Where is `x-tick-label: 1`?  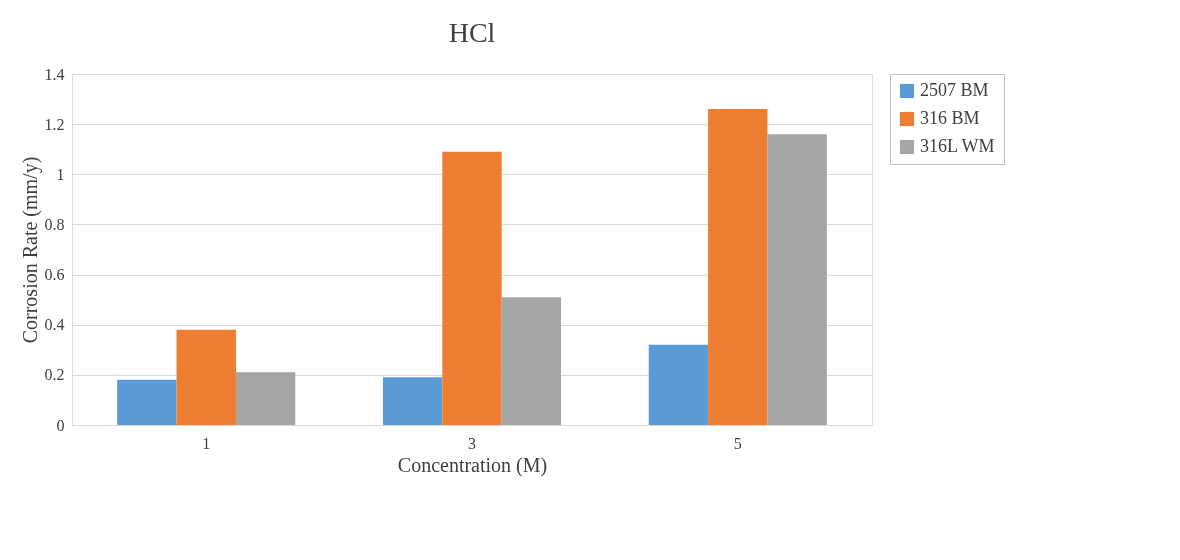 x-tick-label: 1 is located at coordinates (206, 443).